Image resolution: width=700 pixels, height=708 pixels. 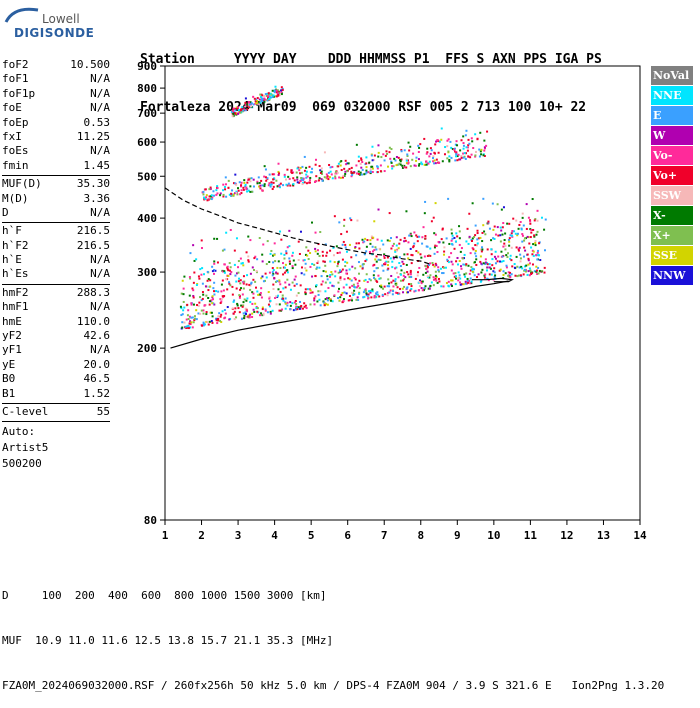 I want to click on profile-line, so click(x=339, y=314).